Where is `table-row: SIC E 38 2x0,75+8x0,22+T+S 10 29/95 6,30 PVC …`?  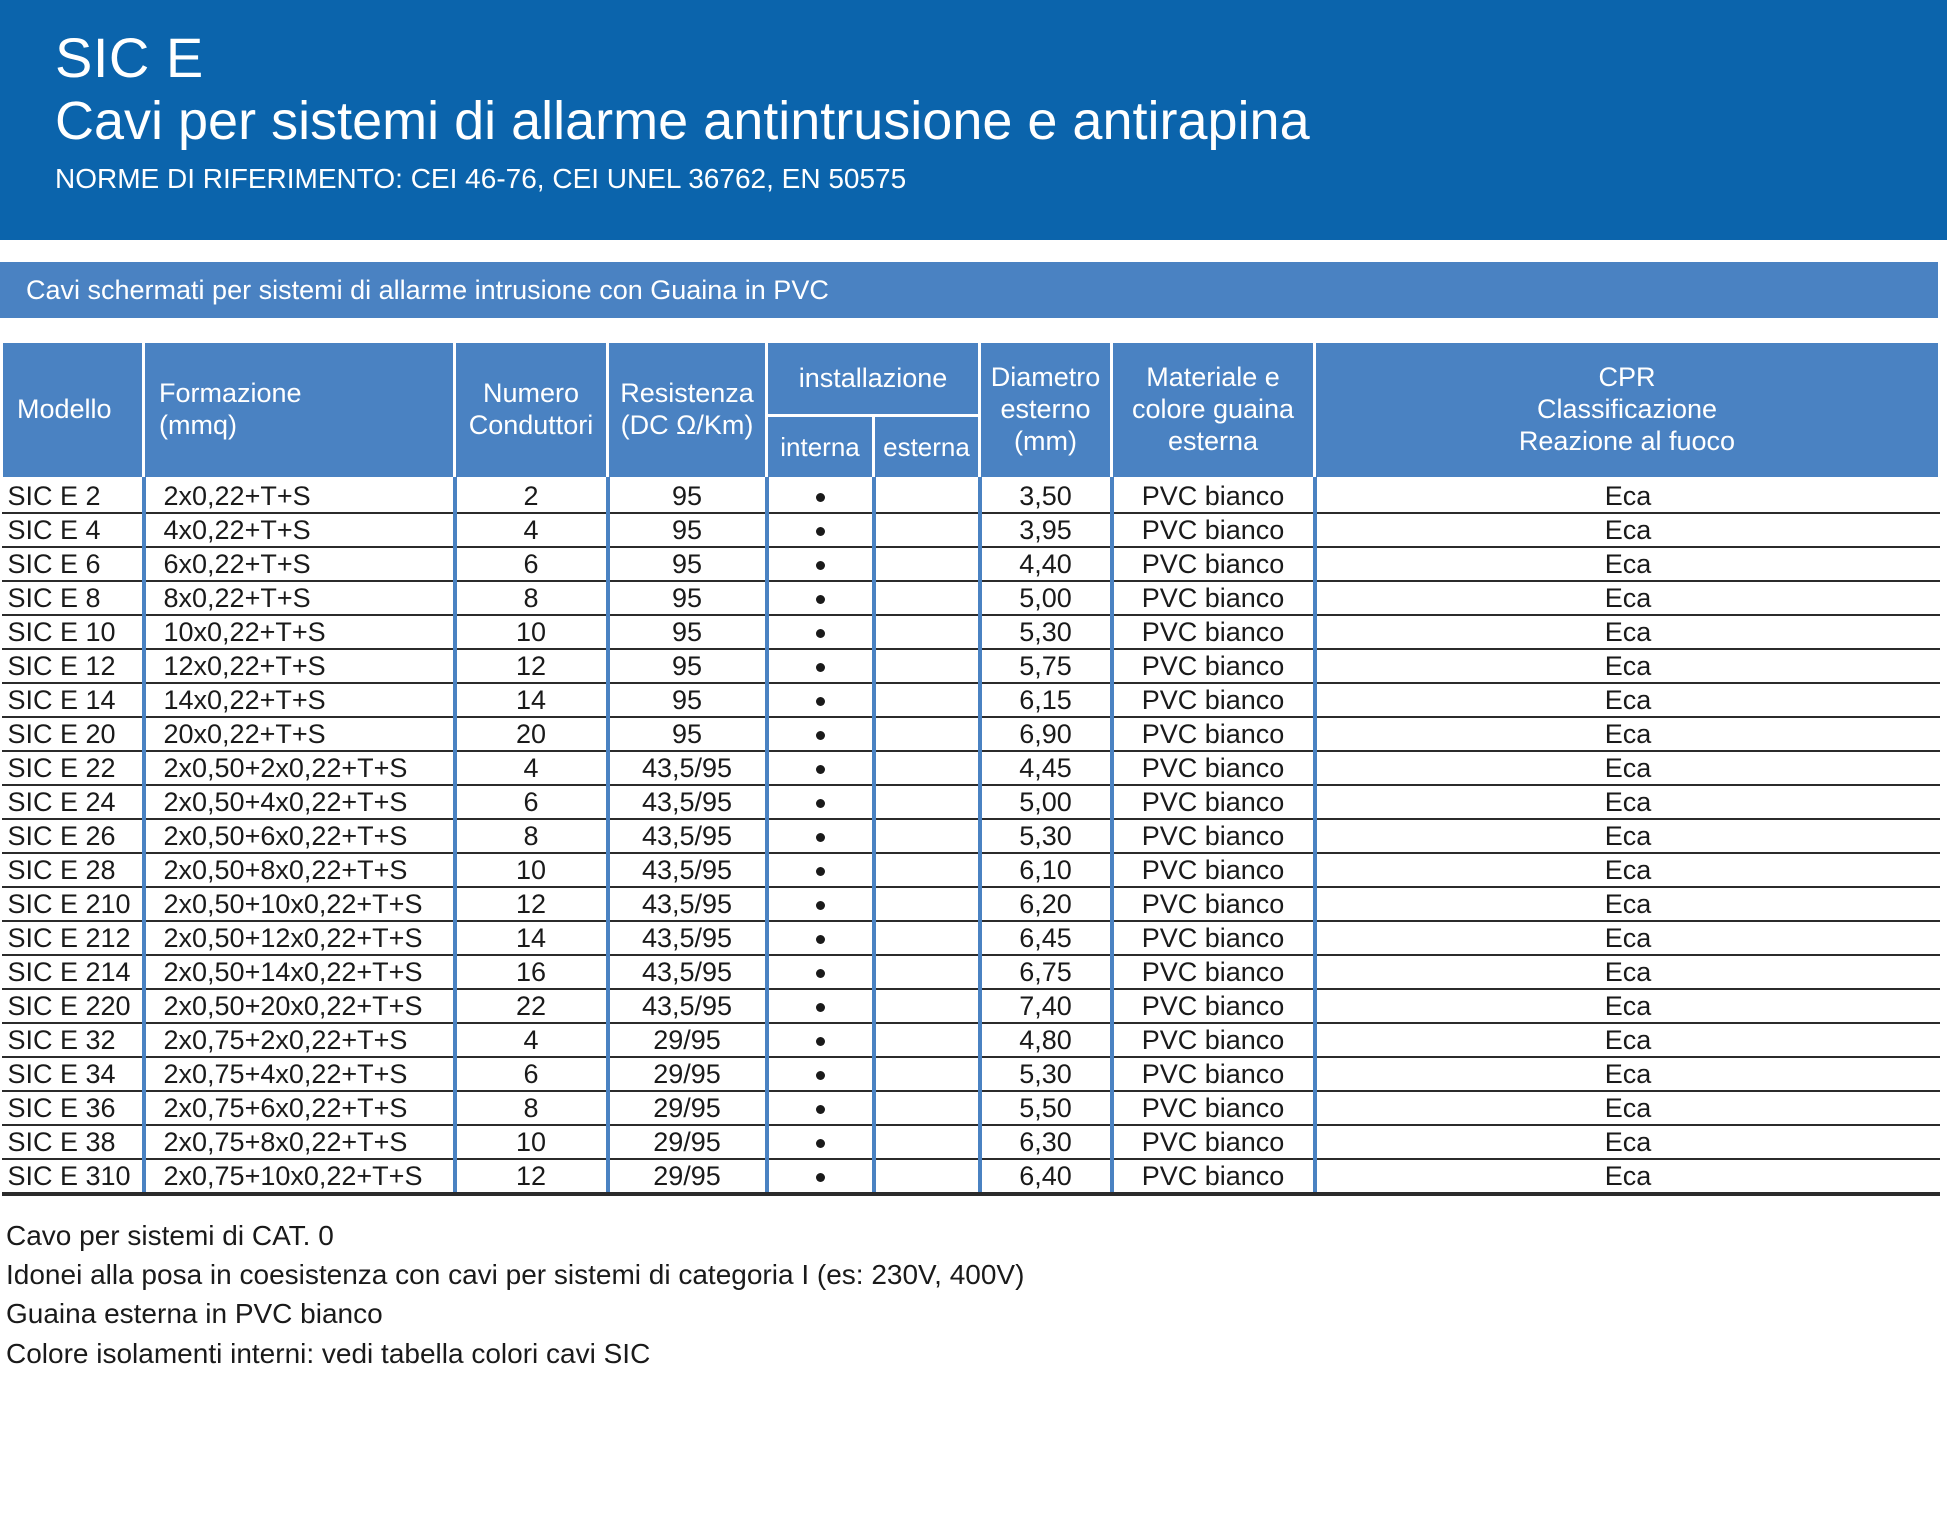 table-row: SIC E 38 2x0,75+8x0,22+T+S 10 29/95 6,30 PVC … is located at coordinates (970, 1142).